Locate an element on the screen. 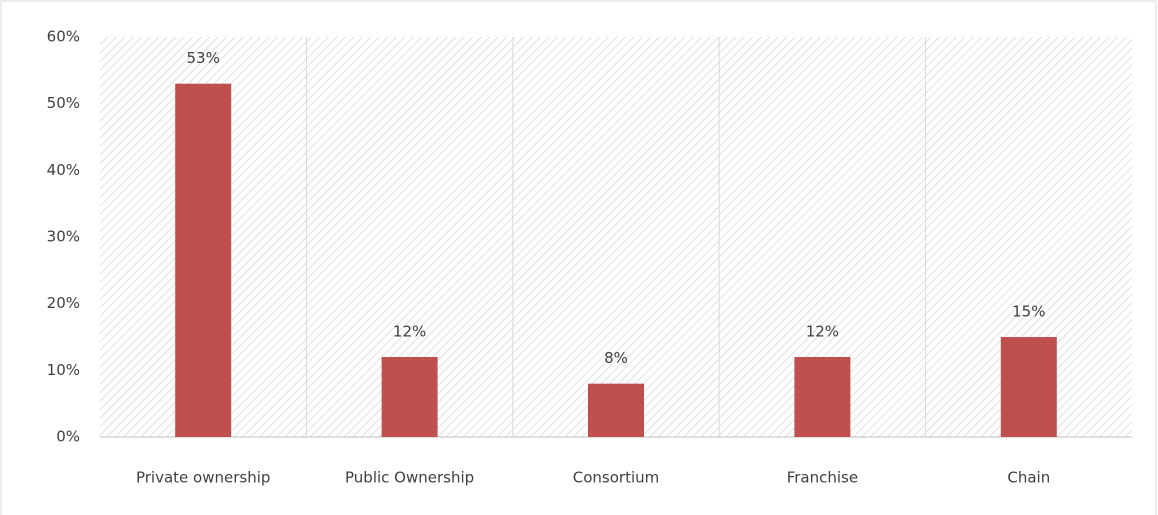  y-tick-label: 10% is located at coordinates (63, 370).